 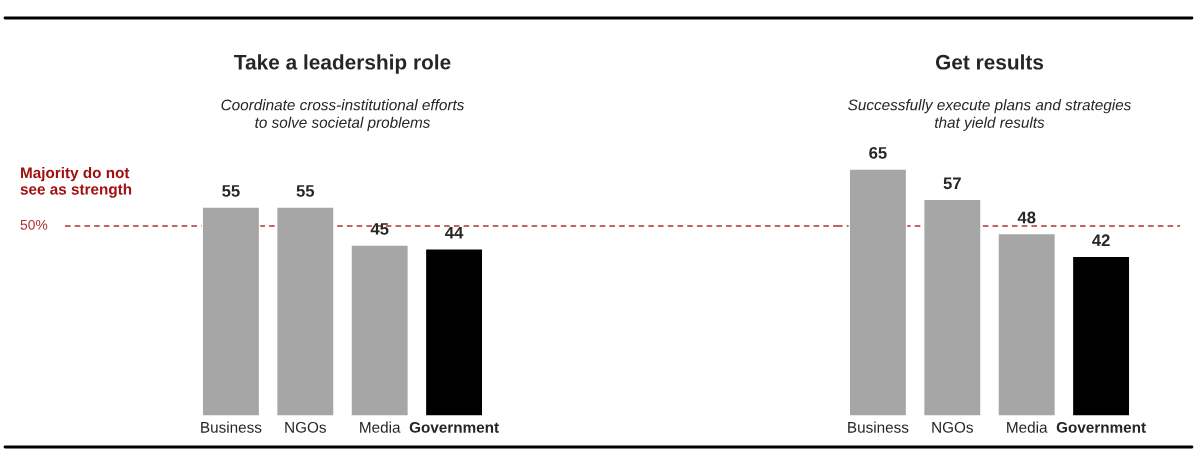 I want to click on chart-subtitle: Coordinate cross-institutional efforts to solve societal problems, so click(x=343, y=115).